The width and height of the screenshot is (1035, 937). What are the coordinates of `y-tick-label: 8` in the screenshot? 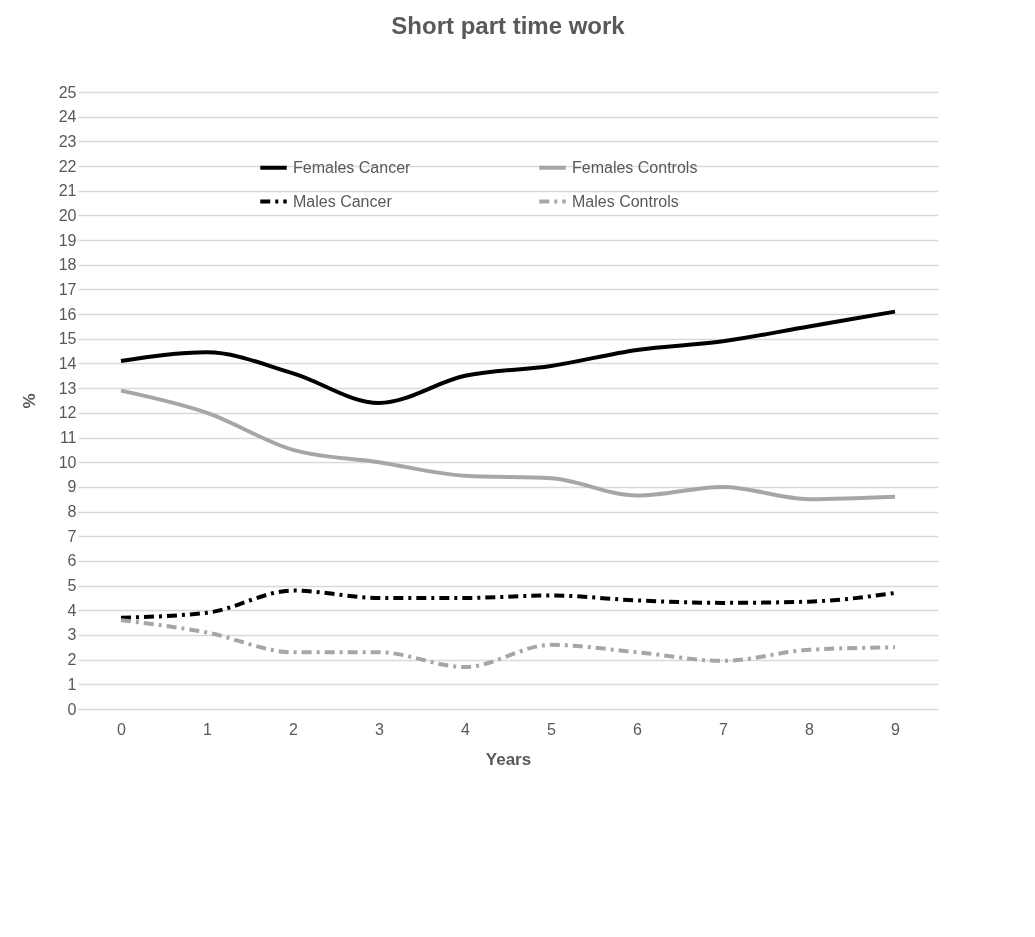 It's located at (72, 512).